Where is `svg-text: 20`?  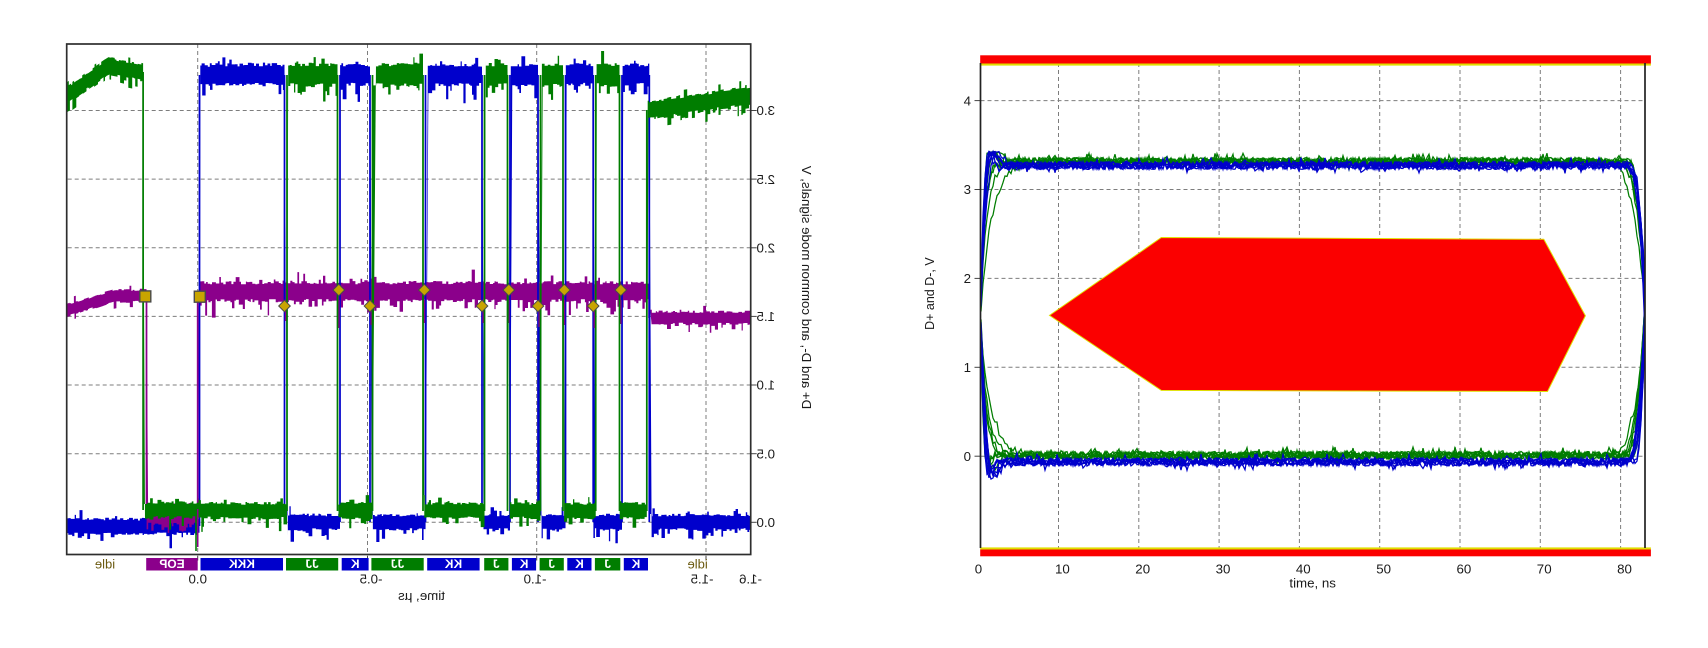
svg-text: 20 is located at coordinates (1142, 569).